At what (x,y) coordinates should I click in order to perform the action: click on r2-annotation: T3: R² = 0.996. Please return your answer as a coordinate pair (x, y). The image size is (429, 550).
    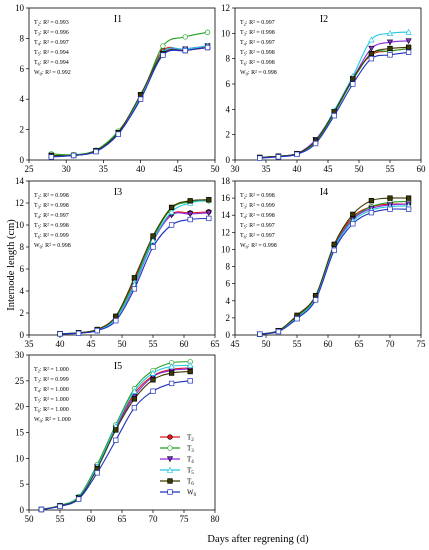
    Looking at the image, I should click on (51, 33).